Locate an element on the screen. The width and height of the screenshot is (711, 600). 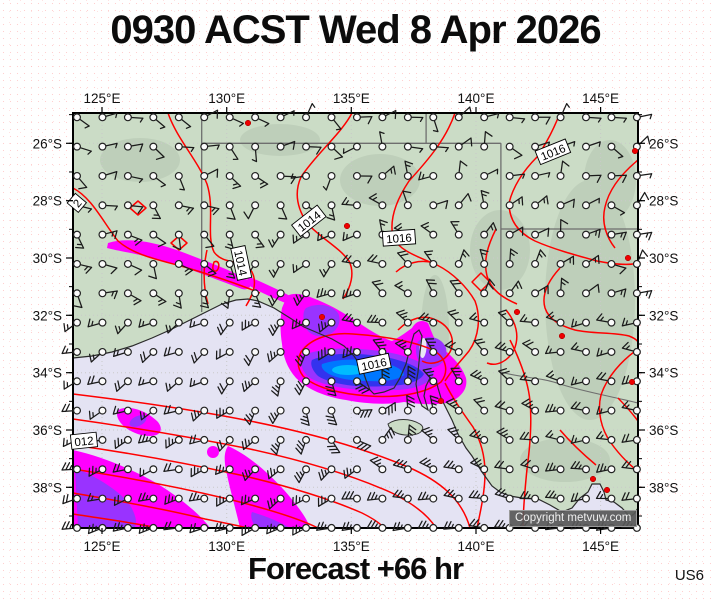
model-run-label: US6 is located at coordinates (689, 575).